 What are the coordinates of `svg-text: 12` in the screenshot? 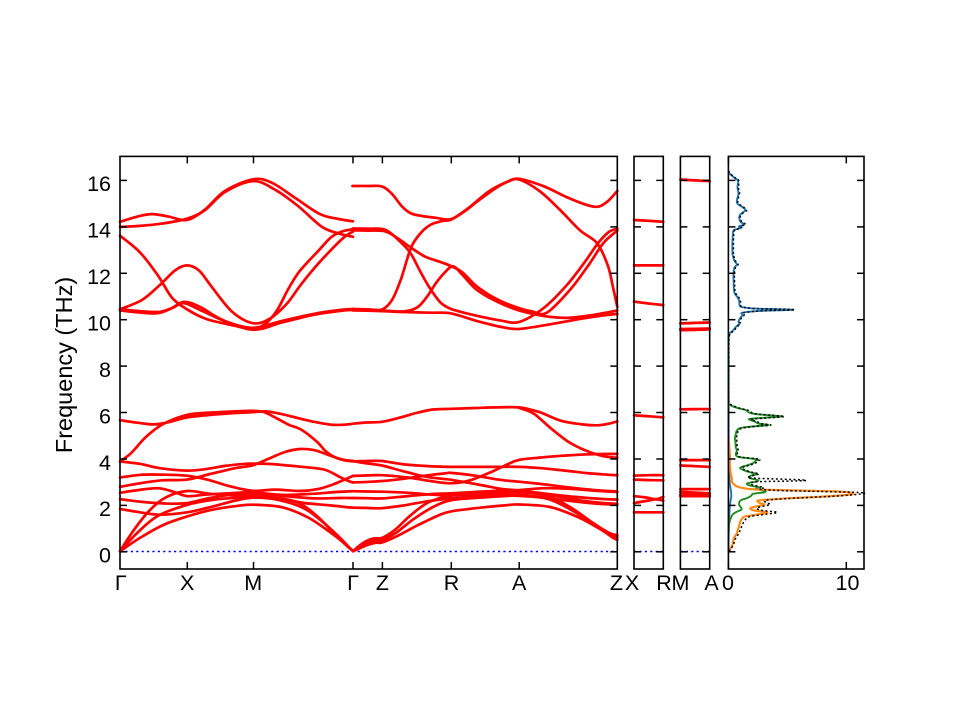 It's located at (99, 277).